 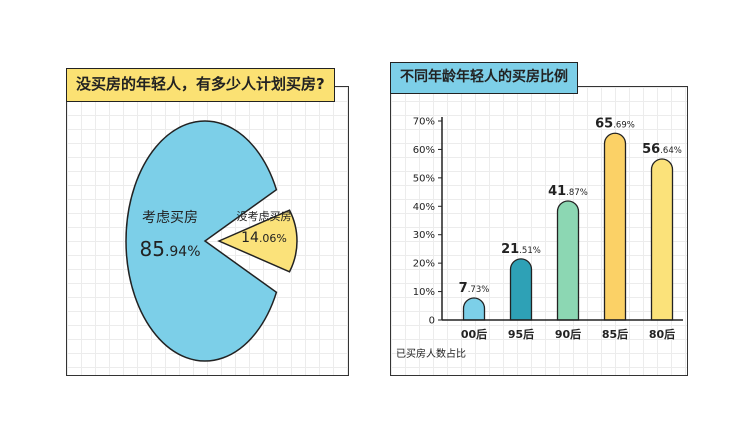 I want to click on pie-small-value: 14.06%, so click(x=264, y=238).